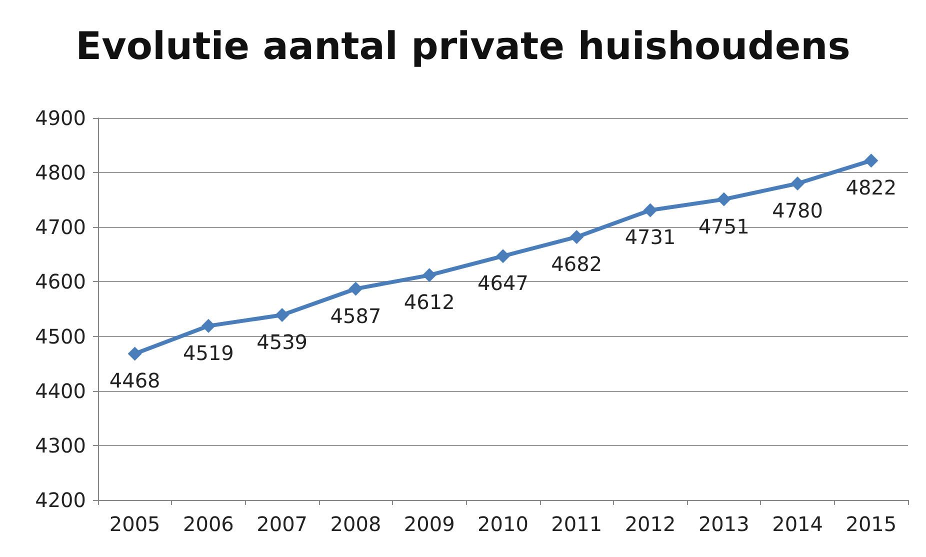 This screenshot has width=926, height=557. Describe the element at coordinates (797, 210) in the screenshot. I see `data-label: 4780` at that location.